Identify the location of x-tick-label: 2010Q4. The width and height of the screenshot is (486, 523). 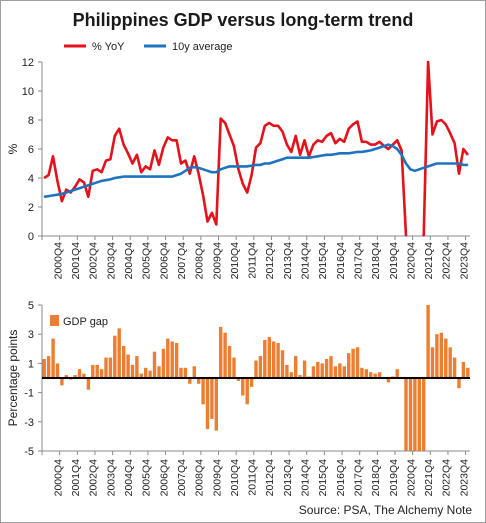
(235, 261).